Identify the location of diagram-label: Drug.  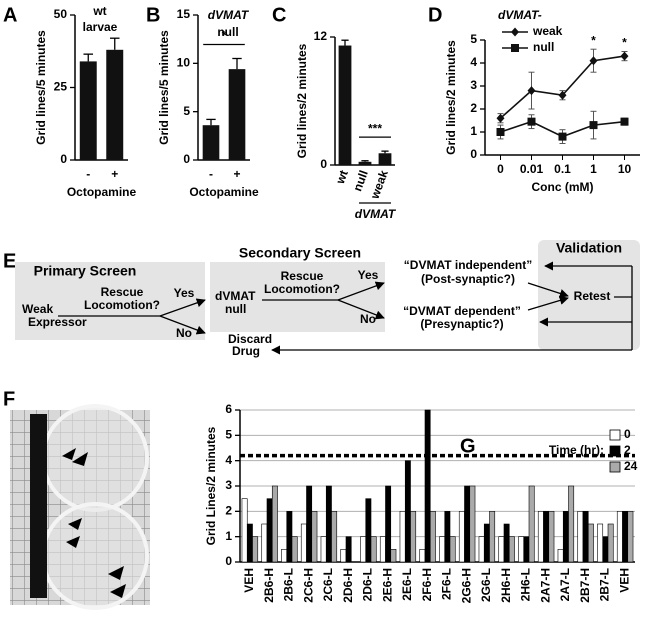
(246, 351).